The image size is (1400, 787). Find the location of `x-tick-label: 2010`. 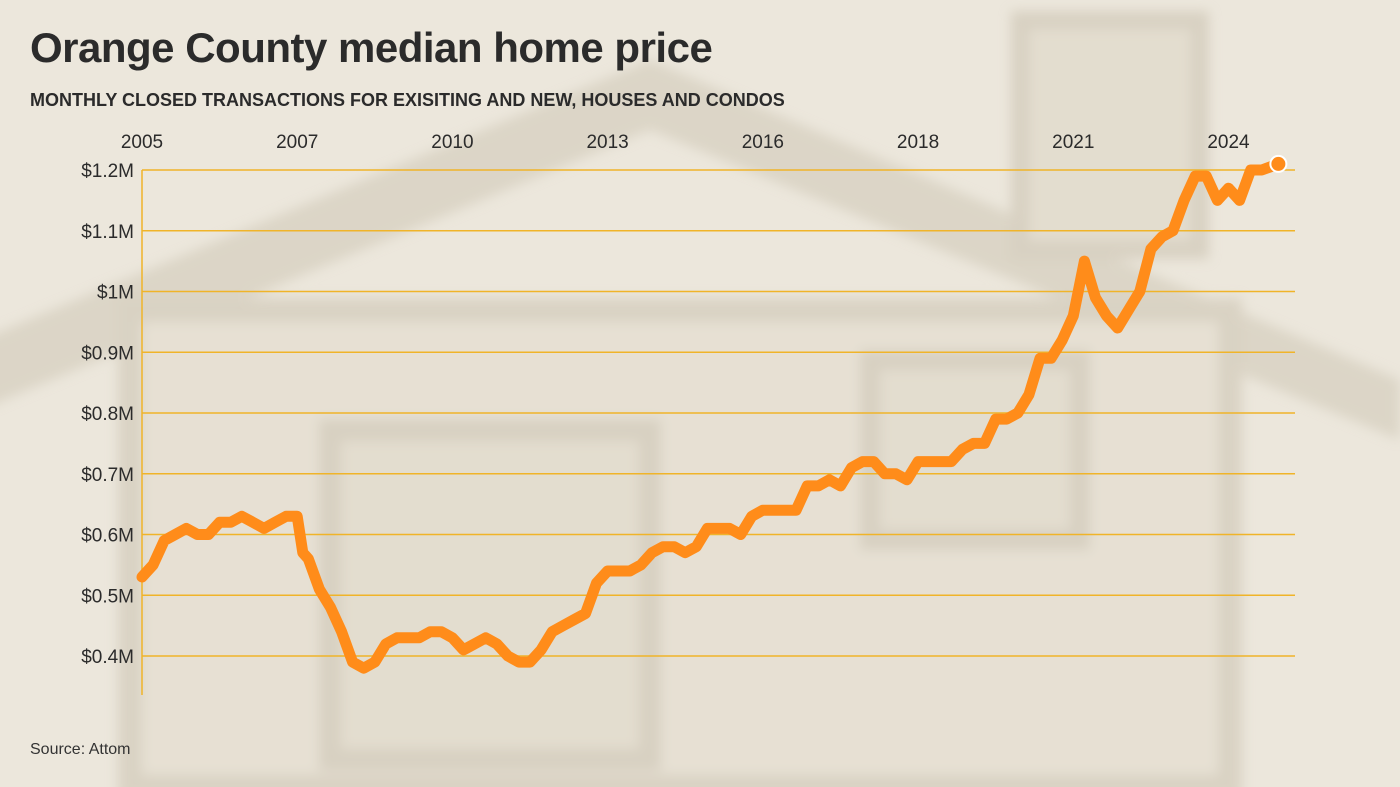

x-tick-label: 2010 is located at coordinates (452, 142).